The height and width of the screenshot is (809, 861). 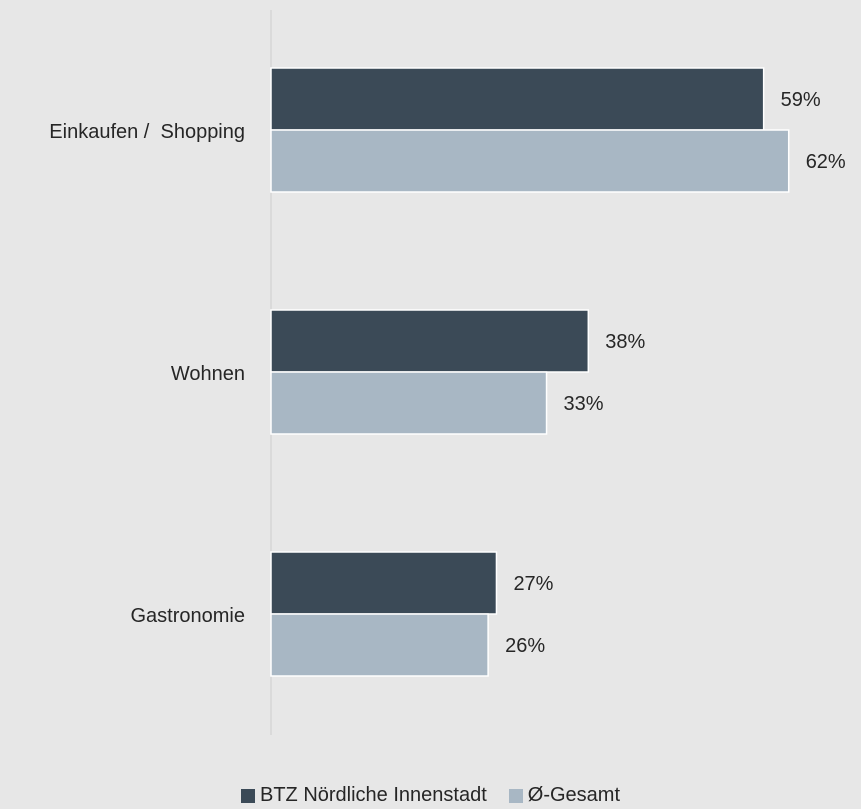 I want to click on data-label: 62%, so click(x=826, y=162).